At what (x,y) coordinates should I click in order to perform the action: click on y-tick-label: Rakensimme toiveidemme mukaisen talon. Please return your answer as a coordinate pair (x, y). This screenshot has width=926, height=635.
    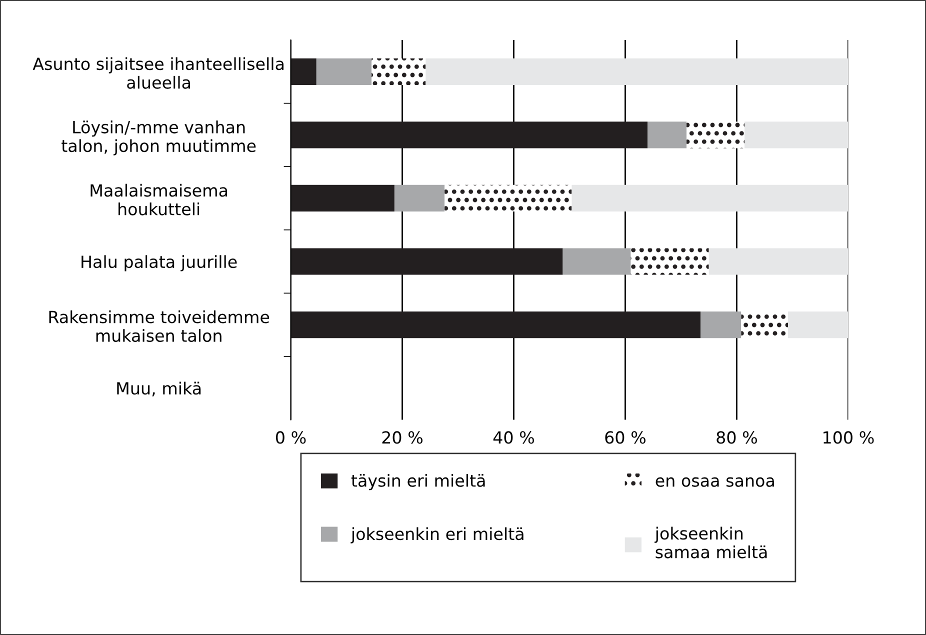
    Looking at the image, I should click on (159, 326).